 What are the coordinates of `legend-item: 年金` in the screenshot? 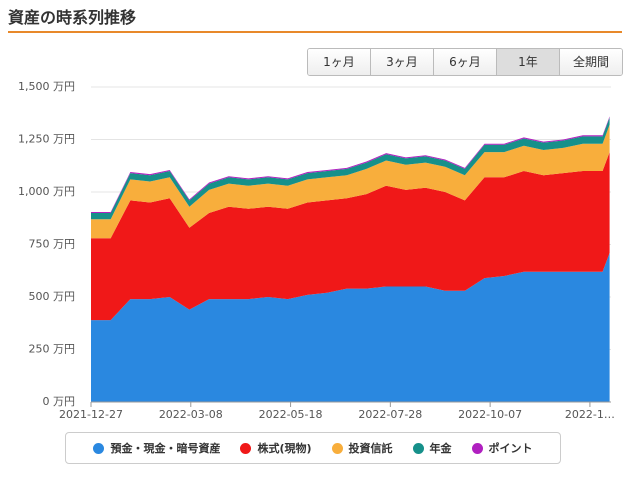 It's located at (432, 448).